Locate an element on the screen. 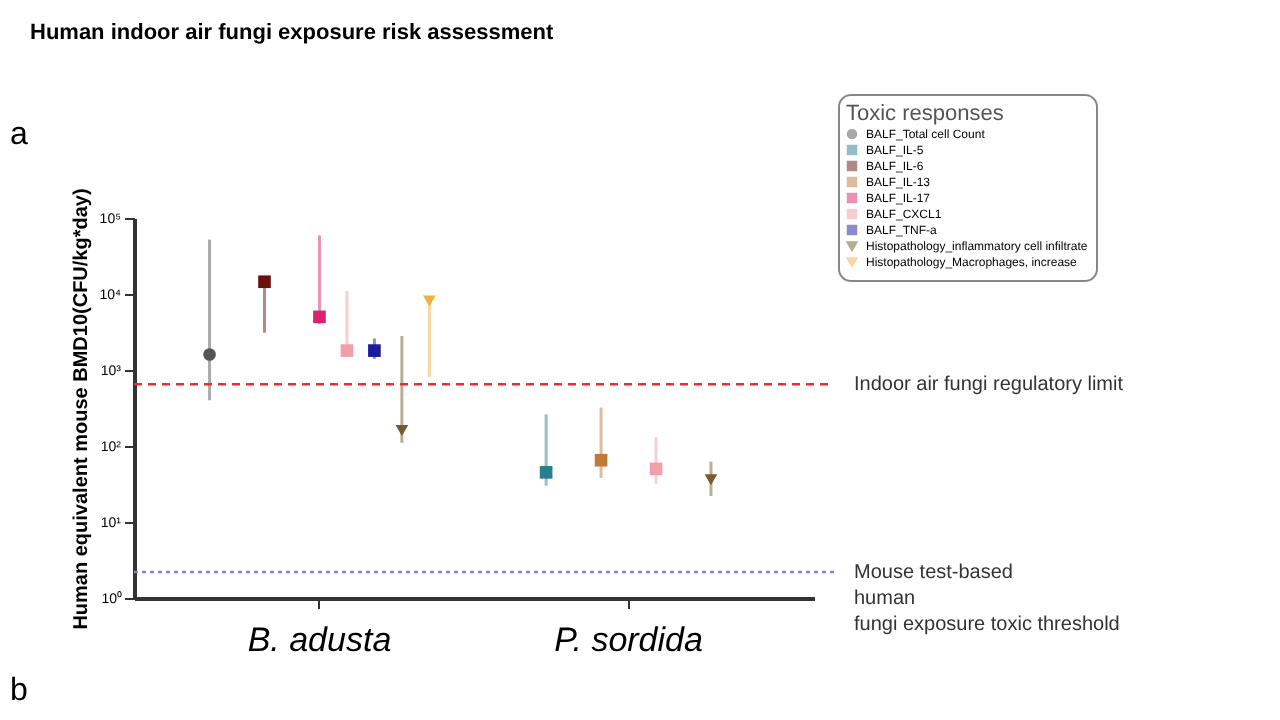  x-tick-label: B. adusta is located at coordinates (319, 640).